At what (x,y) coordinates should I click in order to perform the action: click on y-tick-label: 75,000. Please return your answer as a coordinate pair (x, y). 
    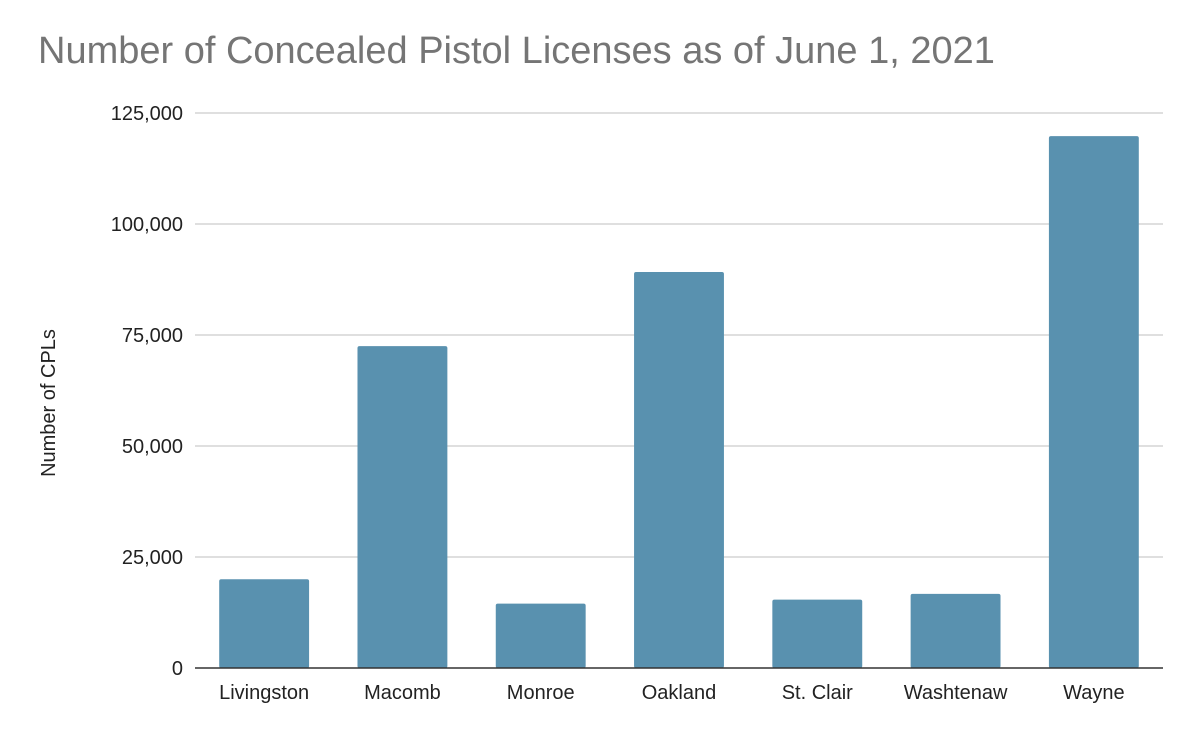
    Looking at the image, I should click on (152, 336).